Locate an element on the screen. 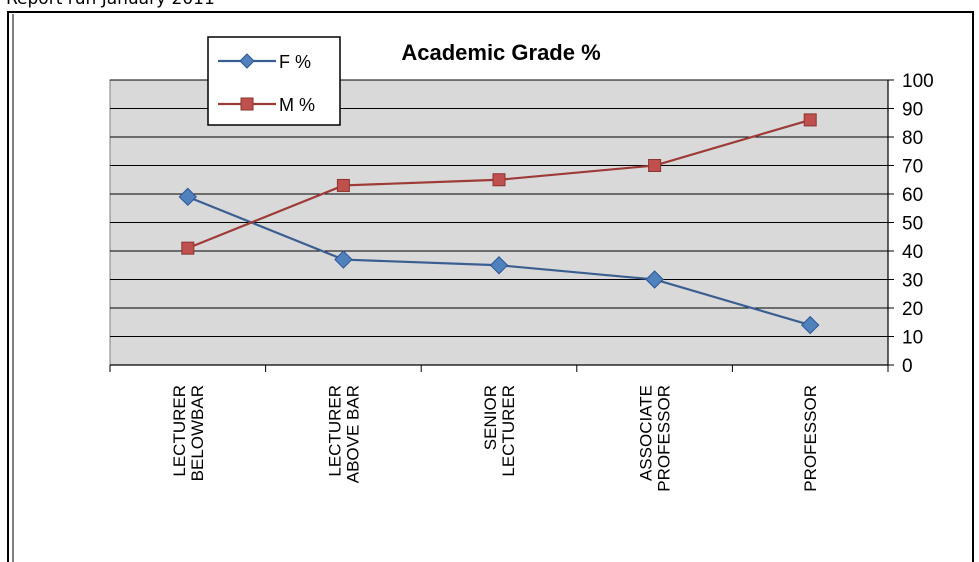 The image size is (979, 562). y-tick-label: 90 is located at coordinates (912, 110).